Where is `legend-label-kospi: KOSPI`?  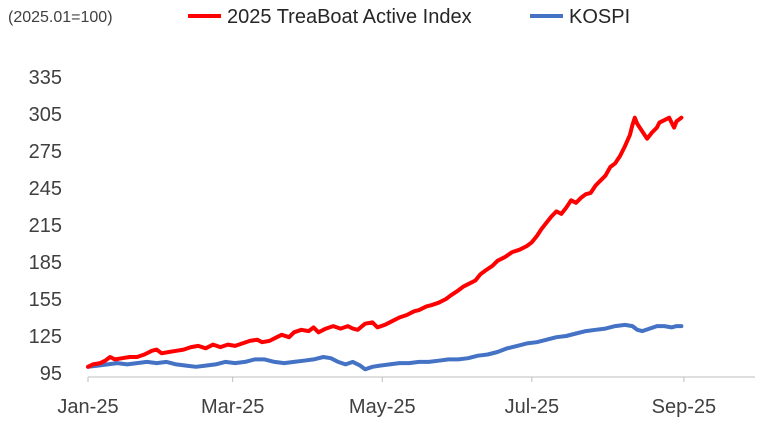
legend-label-kospi: KOSPI is located at coordinates (599, 17).